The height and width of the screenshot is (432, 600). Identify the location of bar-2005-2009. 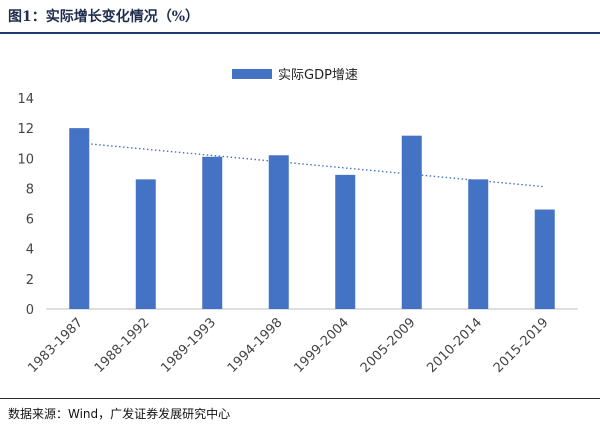
(411, 222).